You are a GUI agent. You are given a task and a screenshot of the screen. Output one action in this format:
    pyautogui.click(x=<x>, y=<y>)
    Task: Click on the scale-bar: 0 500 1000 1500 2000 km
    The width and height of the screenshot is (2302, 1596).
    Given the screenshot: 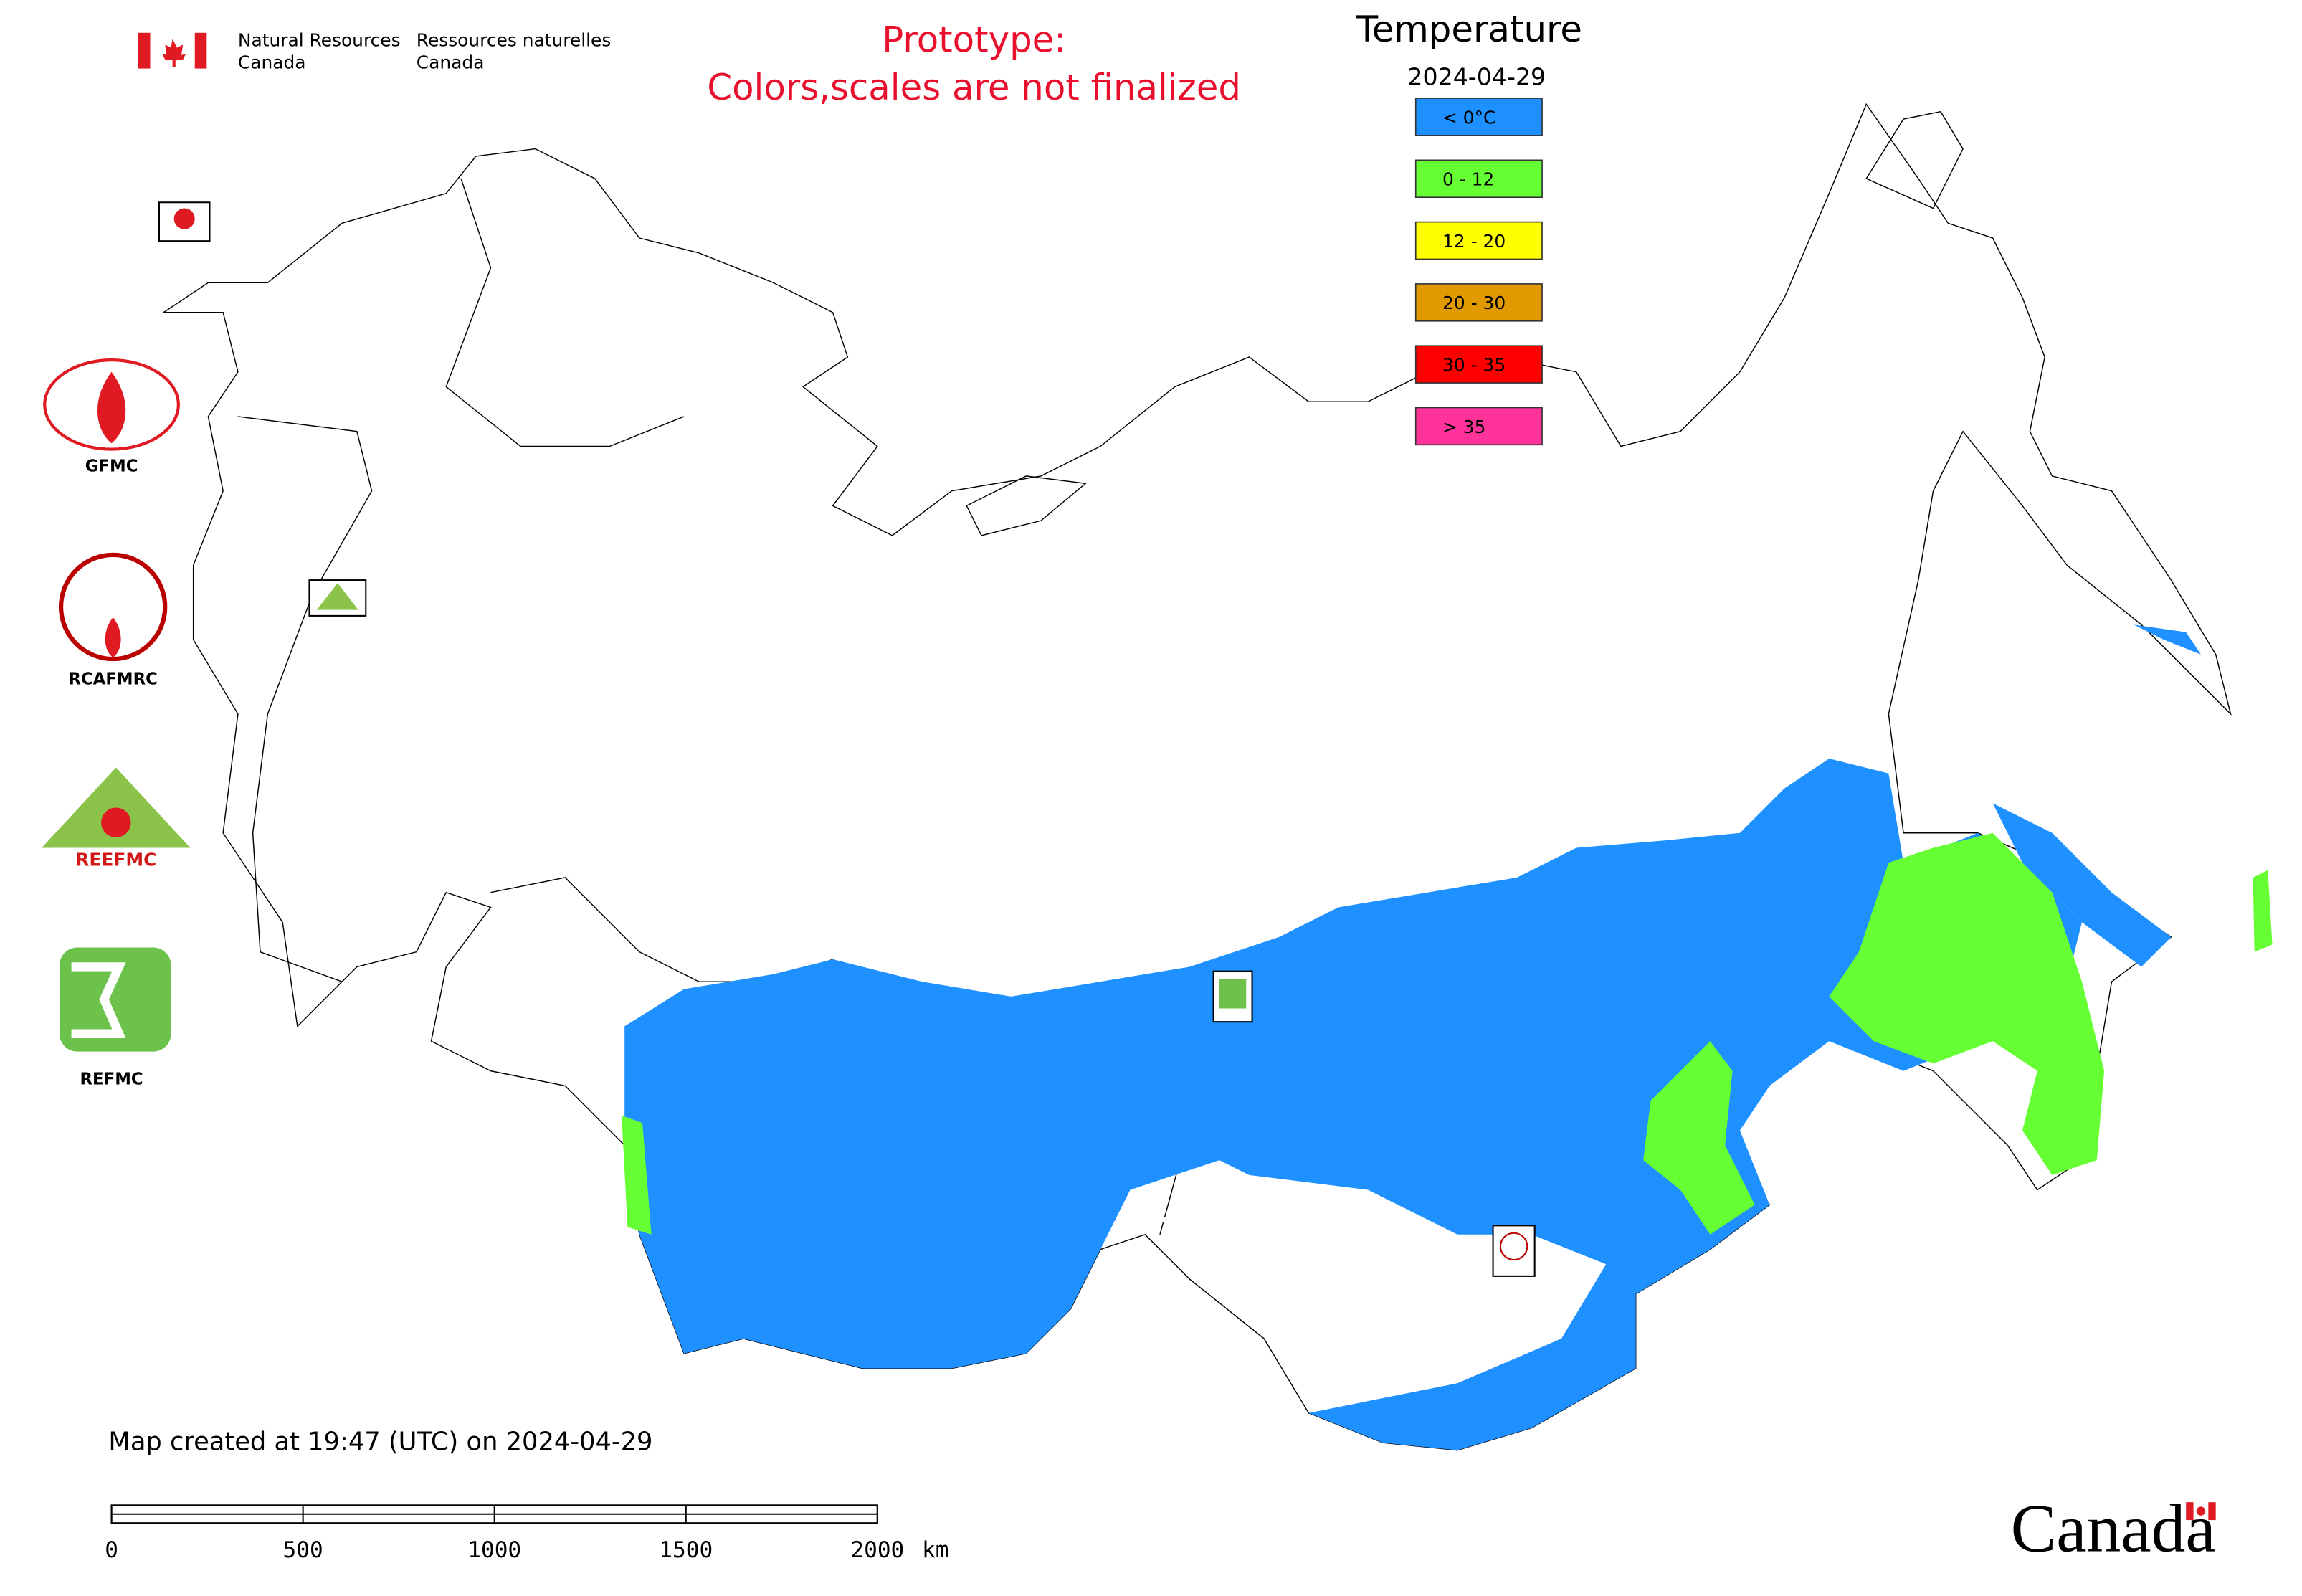 What is the action you would take?
    pyautogui.click(x=527, y=1533)
    